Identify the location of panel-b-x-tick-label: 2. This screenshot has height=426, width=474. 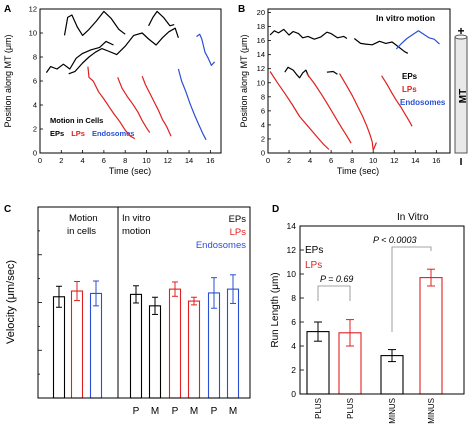
(289, 160).